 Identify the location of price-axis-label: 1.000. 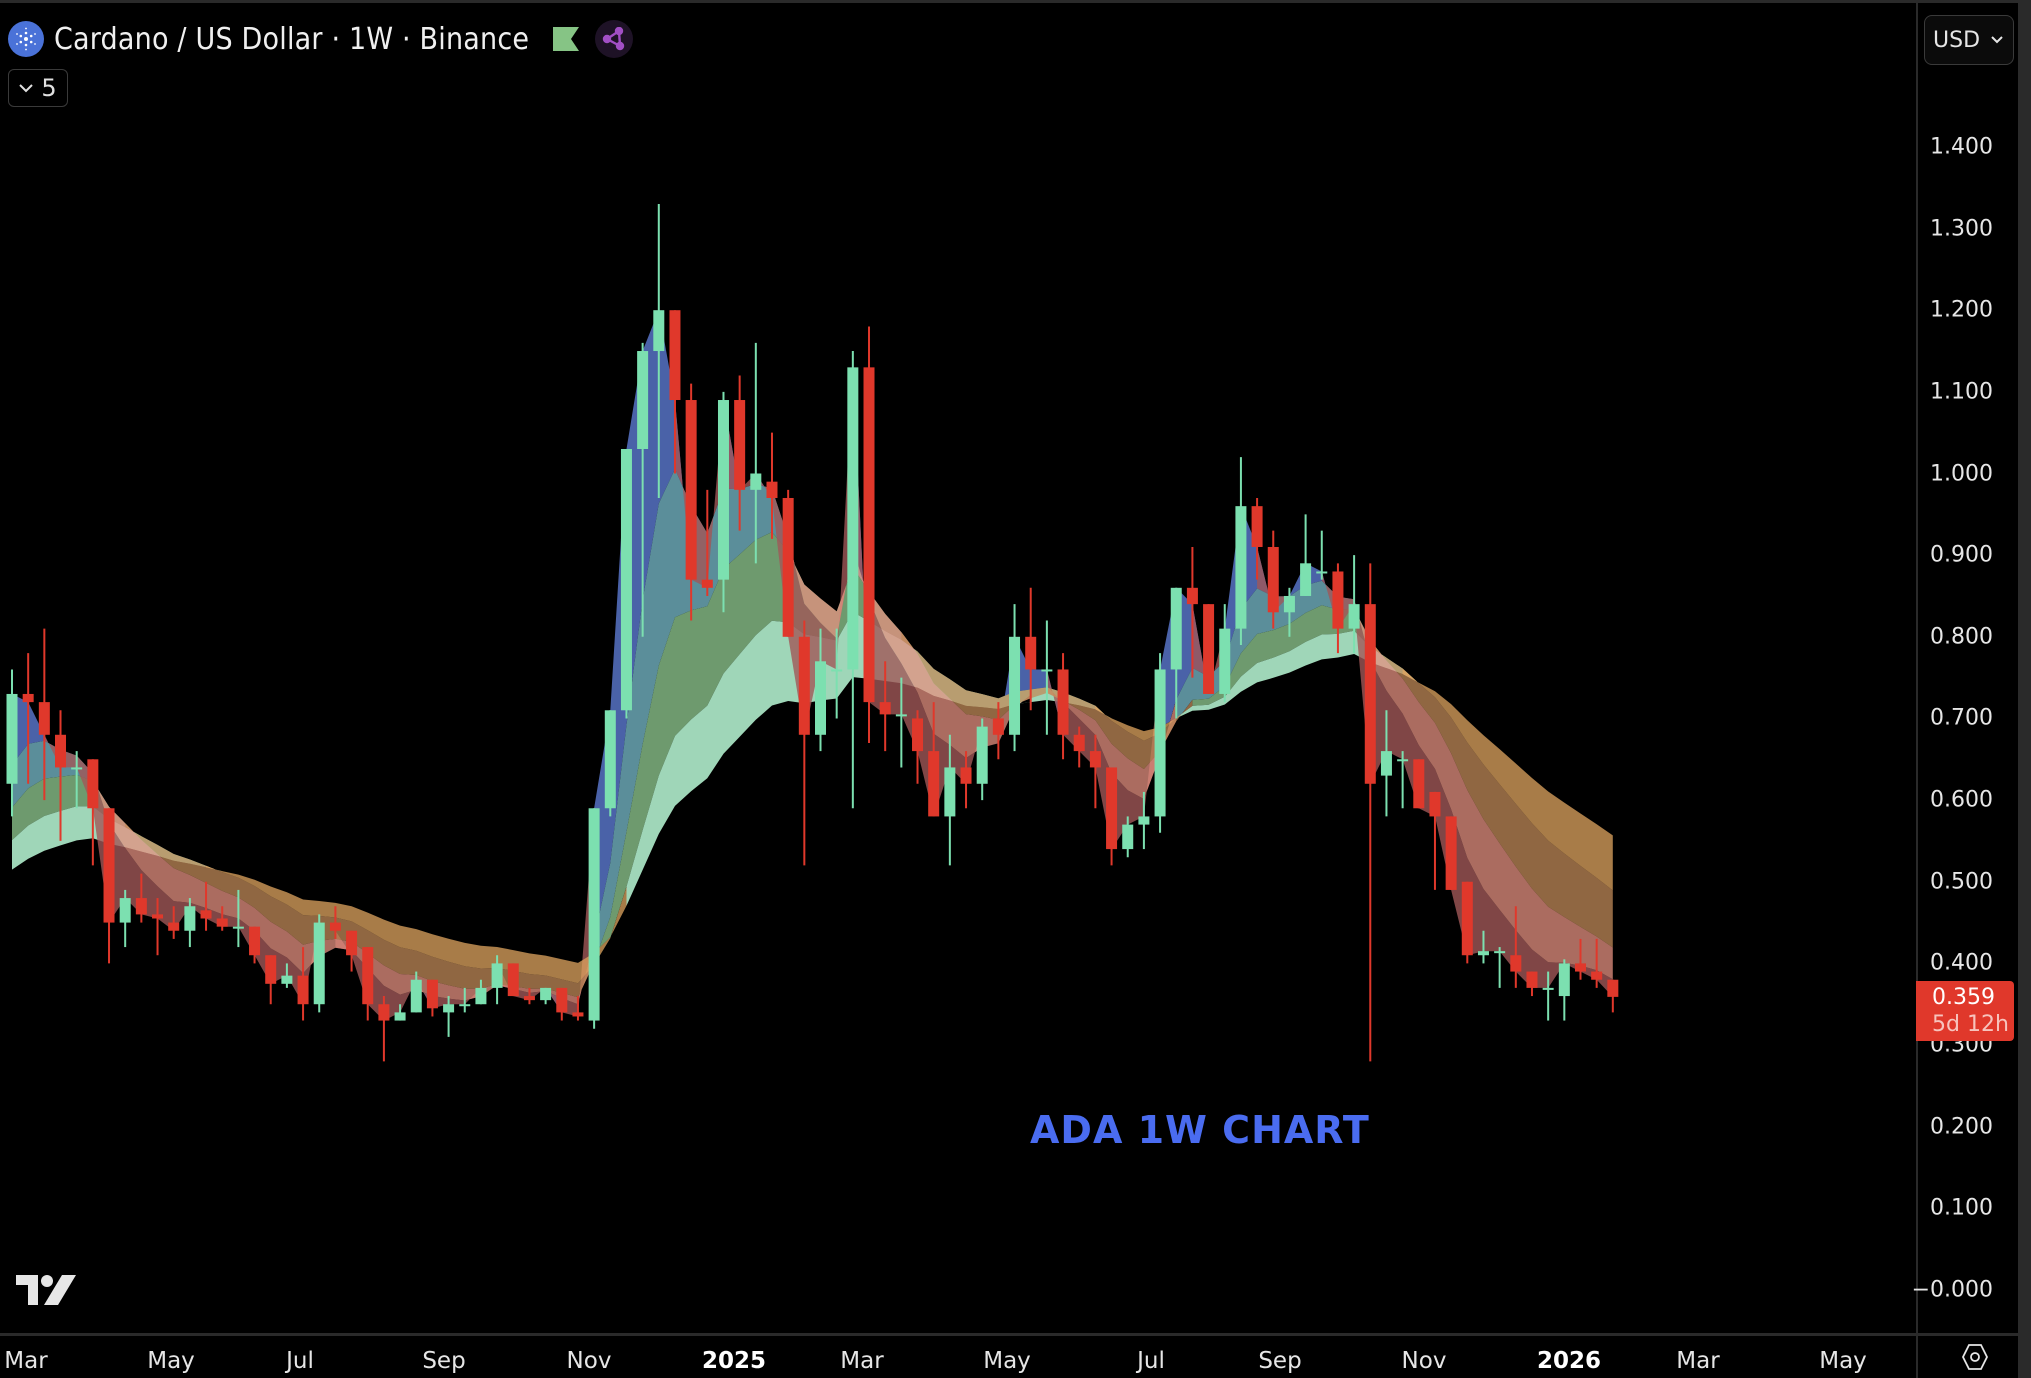
(1961, 473).